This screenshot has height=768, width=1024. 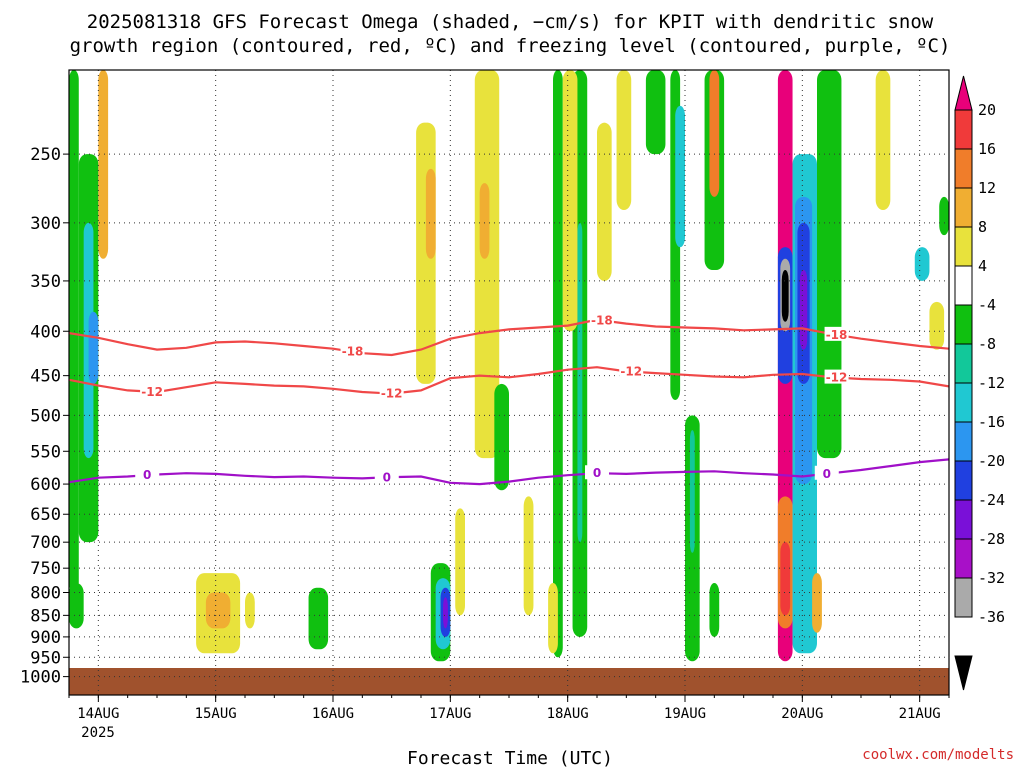 I want to click on contour-label: -18, so click(x=353, y=352).